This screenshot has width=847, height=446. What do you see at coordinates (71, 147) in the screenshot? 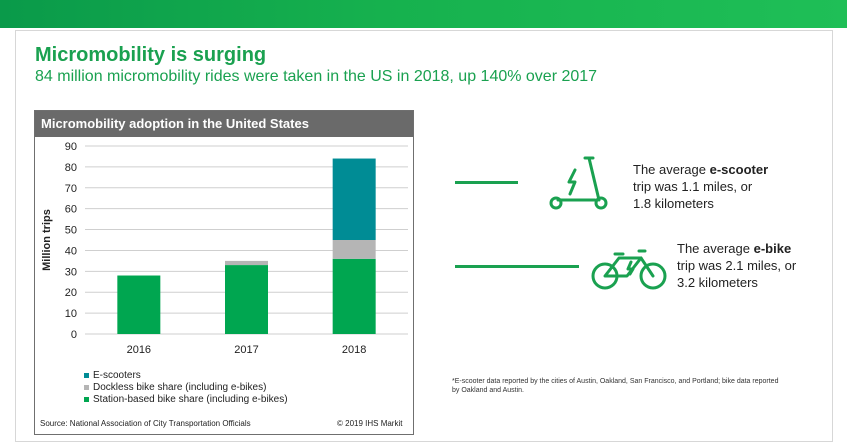
I see `y-tick-label: 90` at bounding box center [71, 147].